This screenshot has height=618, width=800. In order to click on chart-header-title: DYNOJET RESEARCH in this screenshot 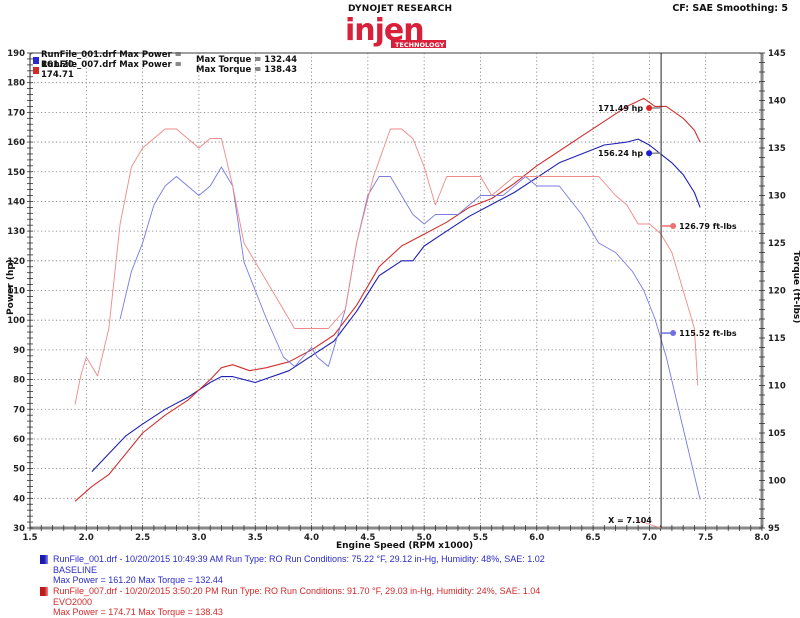, I will do `click(400, 9)`.